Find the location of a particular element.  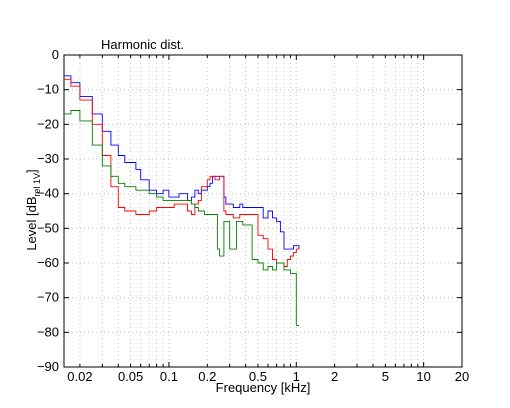

y-tick-label: −70 is located at coordinates (48, 297).